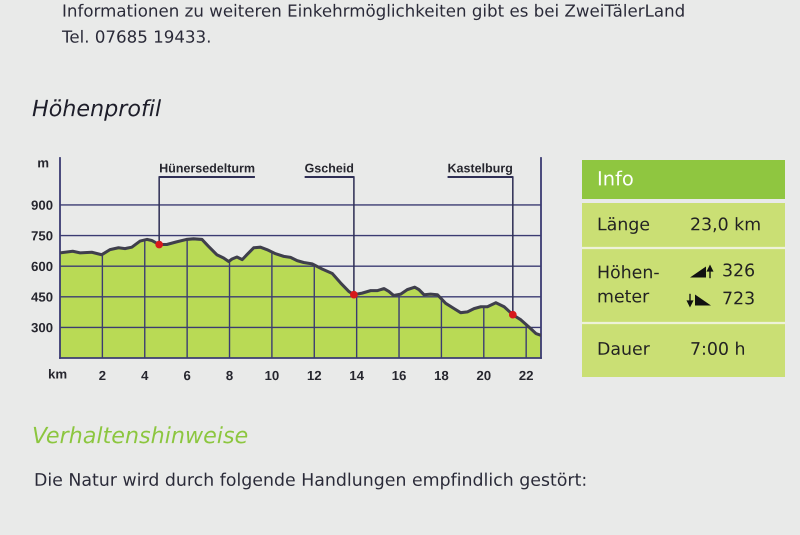 The width and height of the screenshot is (800, 535). Describe the element at coordinates (97, 110) in the screenshot. I see `chart-title: Höhenprofil` at that location.